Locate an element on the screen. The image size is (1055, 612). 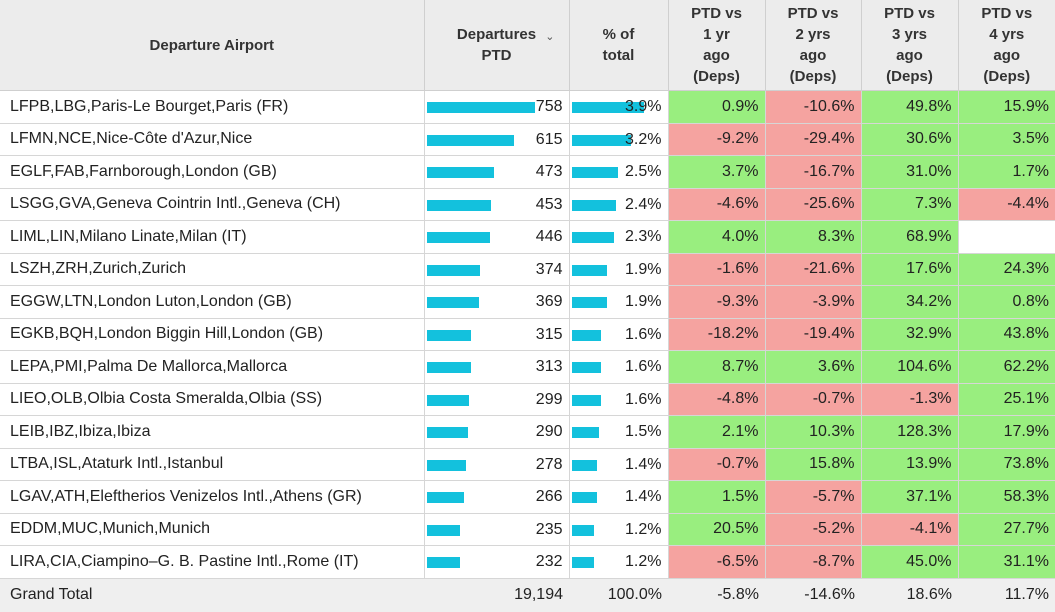
departures-value: 232 is located at coordinates (549, 561).